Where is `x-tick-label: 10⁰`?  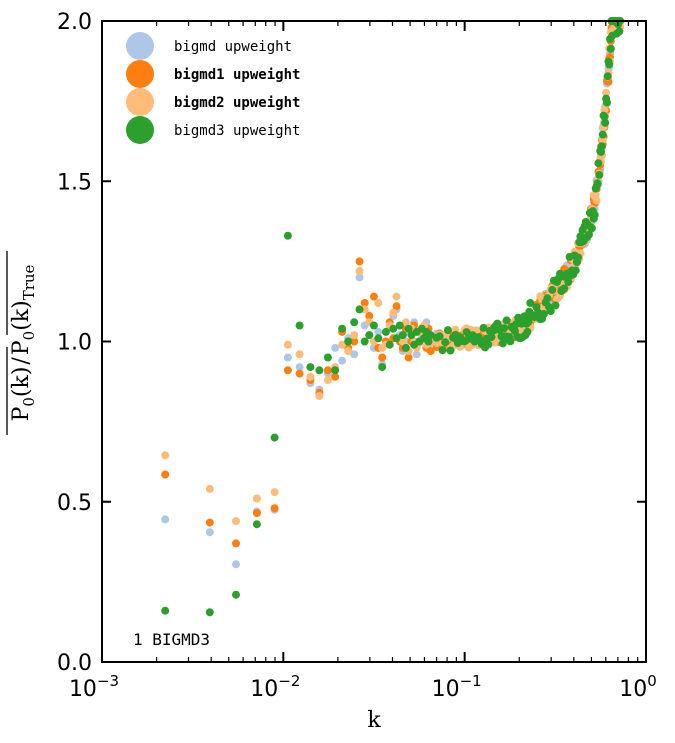
x-tick-label: 10⁰ is located at coordinates (638, 687).